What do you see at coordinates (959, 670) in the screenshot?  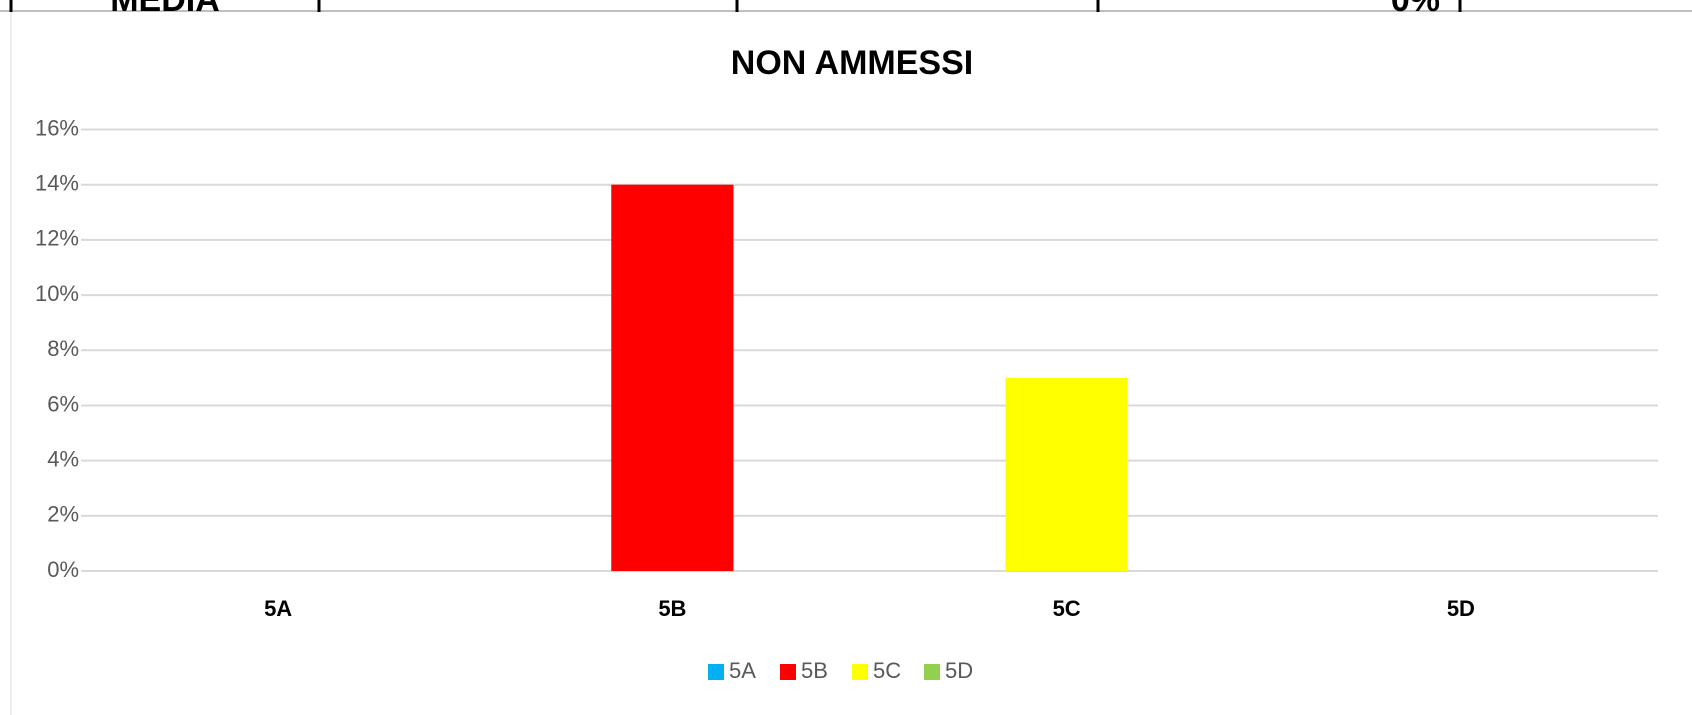 I see `legend-label: 5D` at bounding box center [959, 670].